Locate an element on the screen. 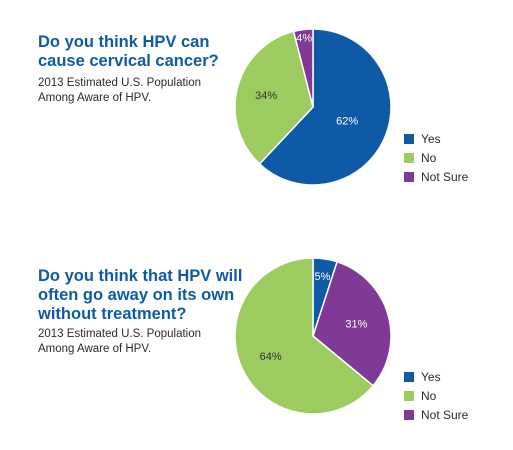 The height and width of the screenshot is (450, 513). slice-label-not-sure: 4% is located at coordinates (304, 38).